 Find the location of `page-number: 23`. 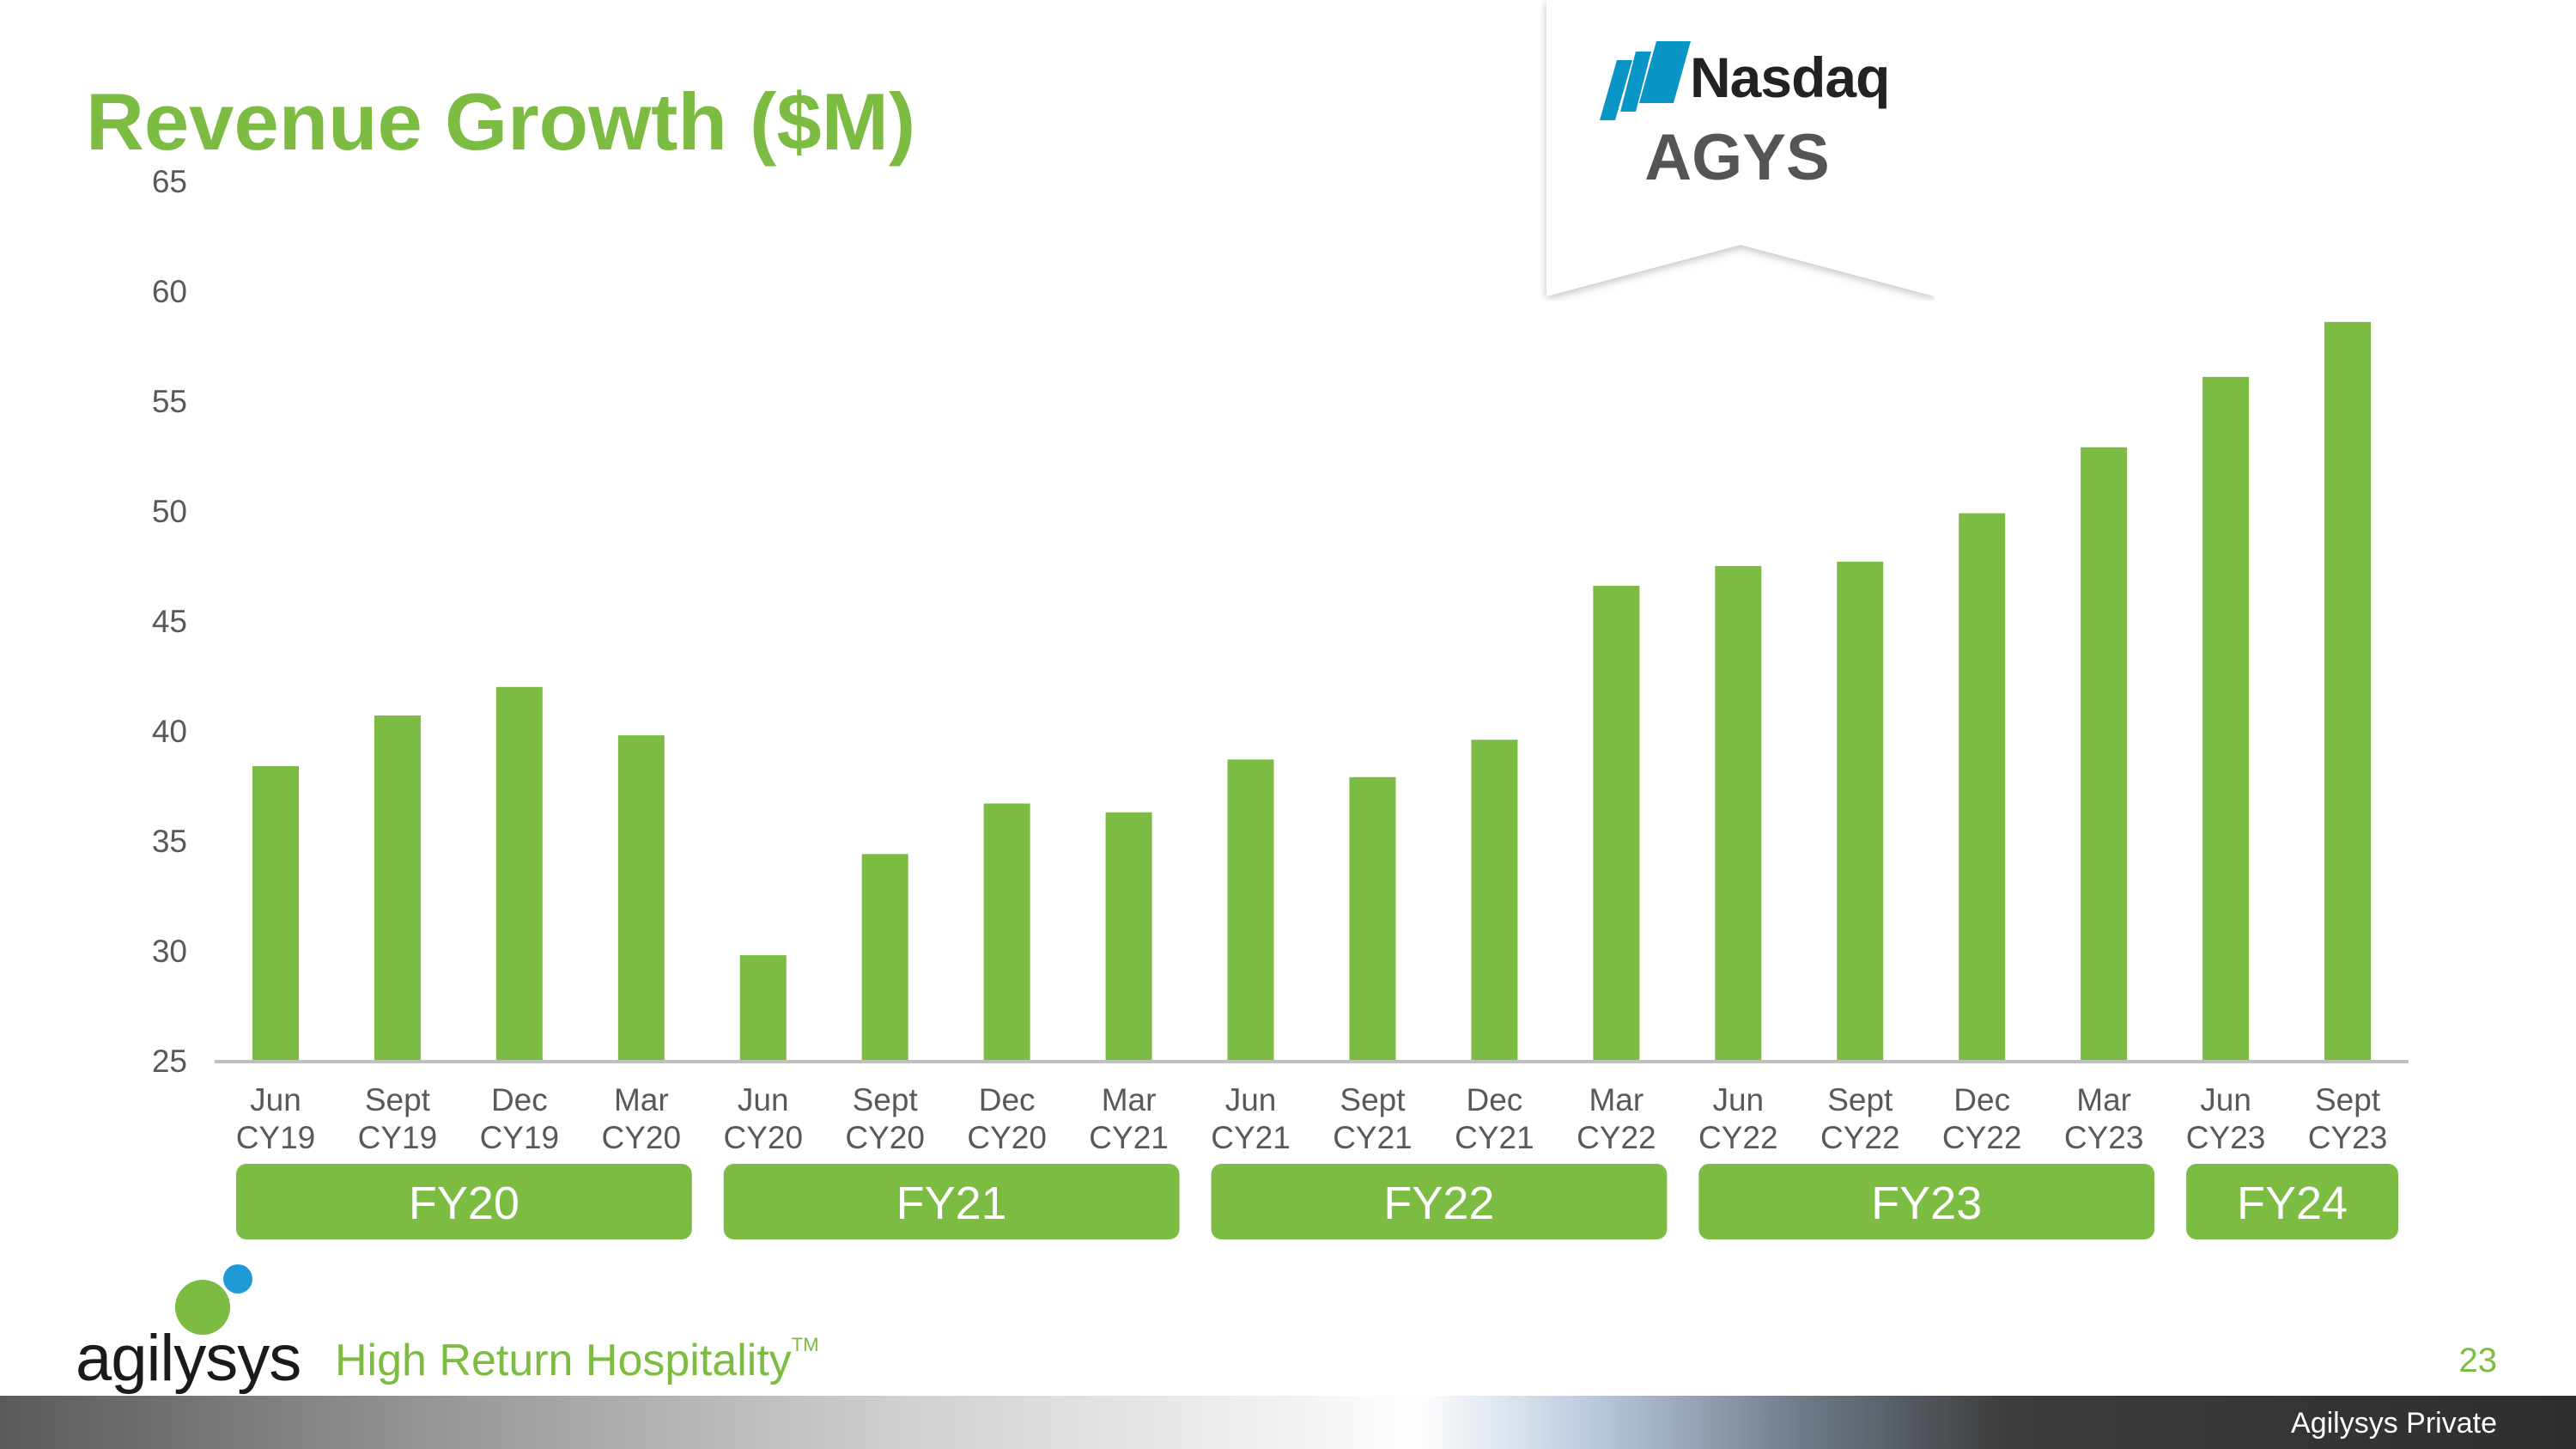

page-number: 23 is located at coordinates (2478, 1360).